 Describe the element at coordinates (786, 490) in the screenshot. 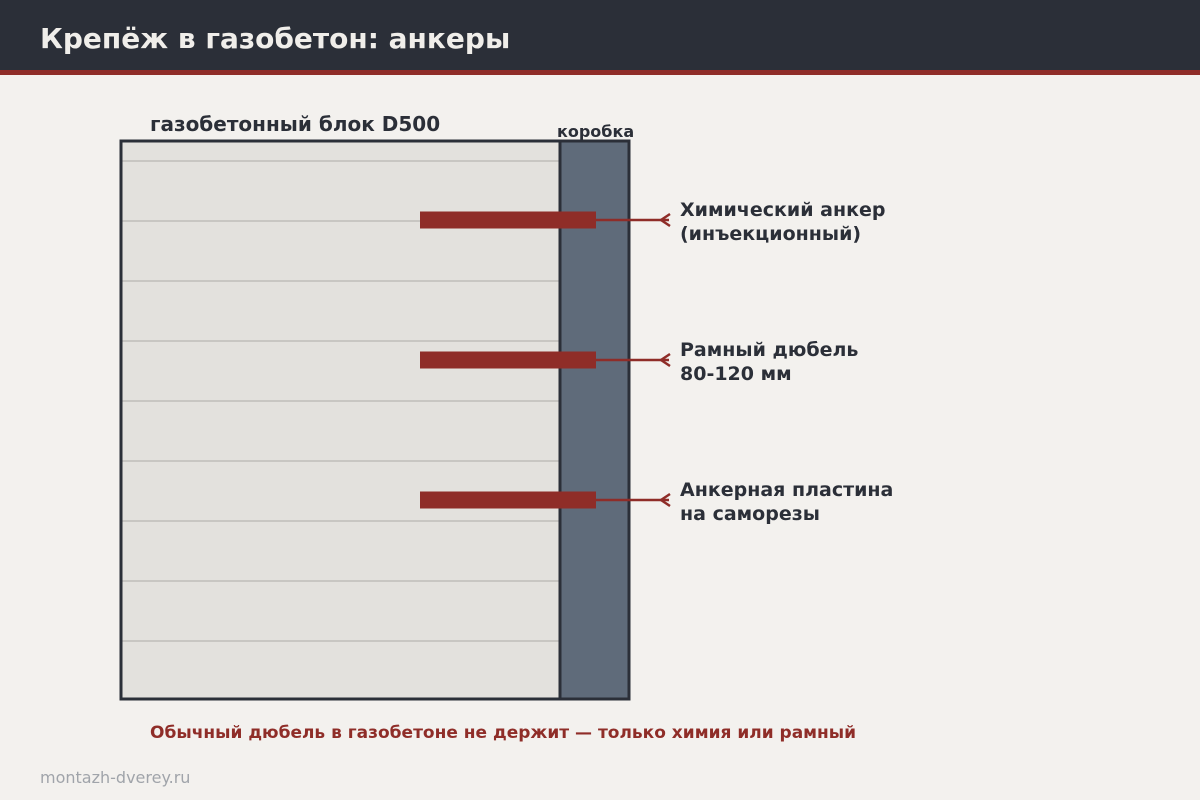

I see `anchor-label: Анкерная пластина` at that location.